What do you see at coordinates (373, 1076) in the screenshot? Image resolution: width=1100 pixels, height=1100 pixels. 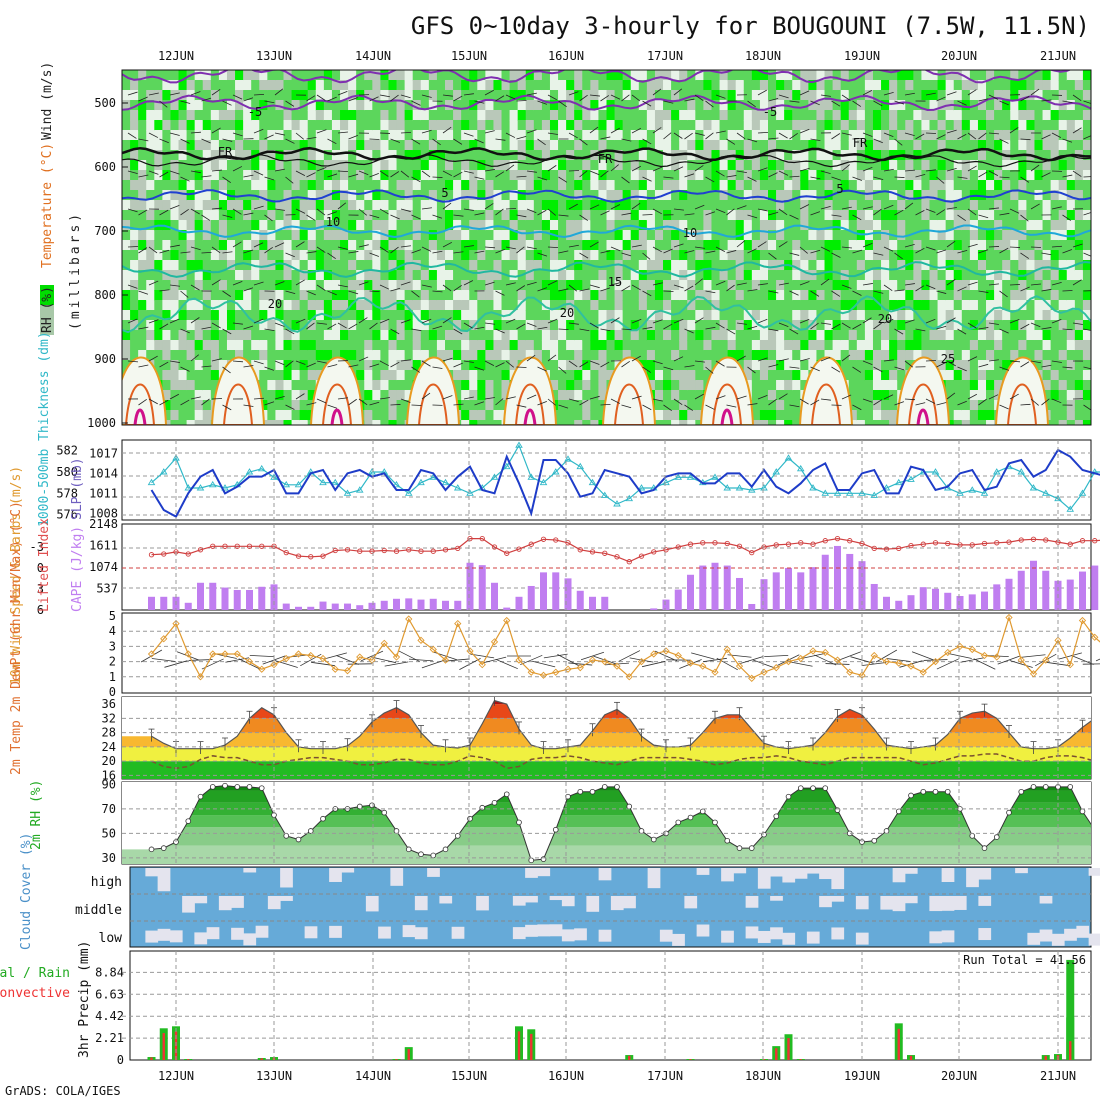 I see `date-label-bottom: 14JUN` at bounding box center [373, 1076].